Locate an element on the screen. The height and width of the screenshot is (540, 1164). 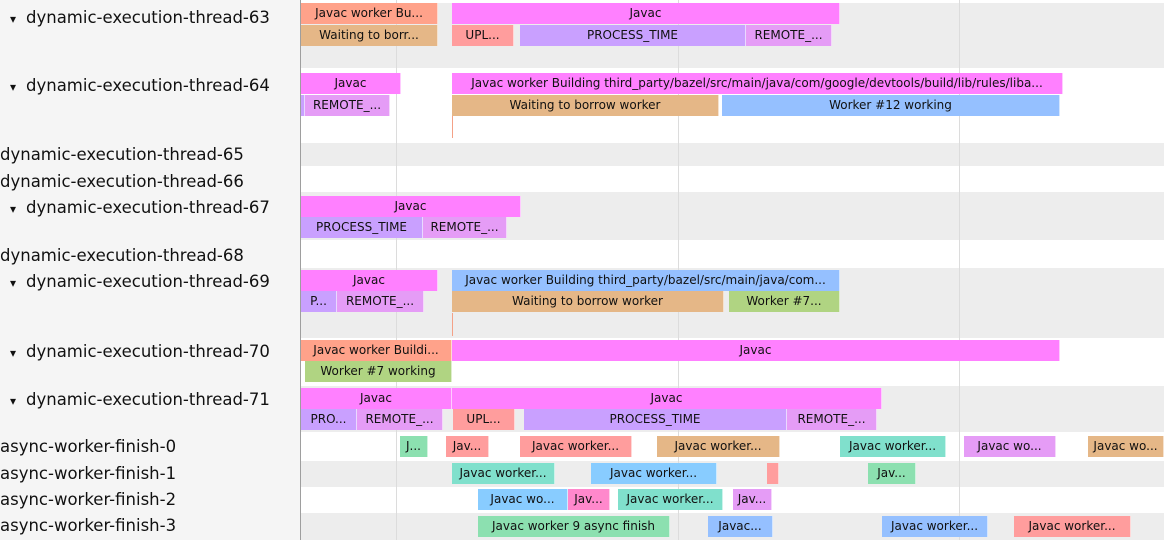
track-label: ▾ dynamic-execution-thread-69 is located at coordinates (135, 282).